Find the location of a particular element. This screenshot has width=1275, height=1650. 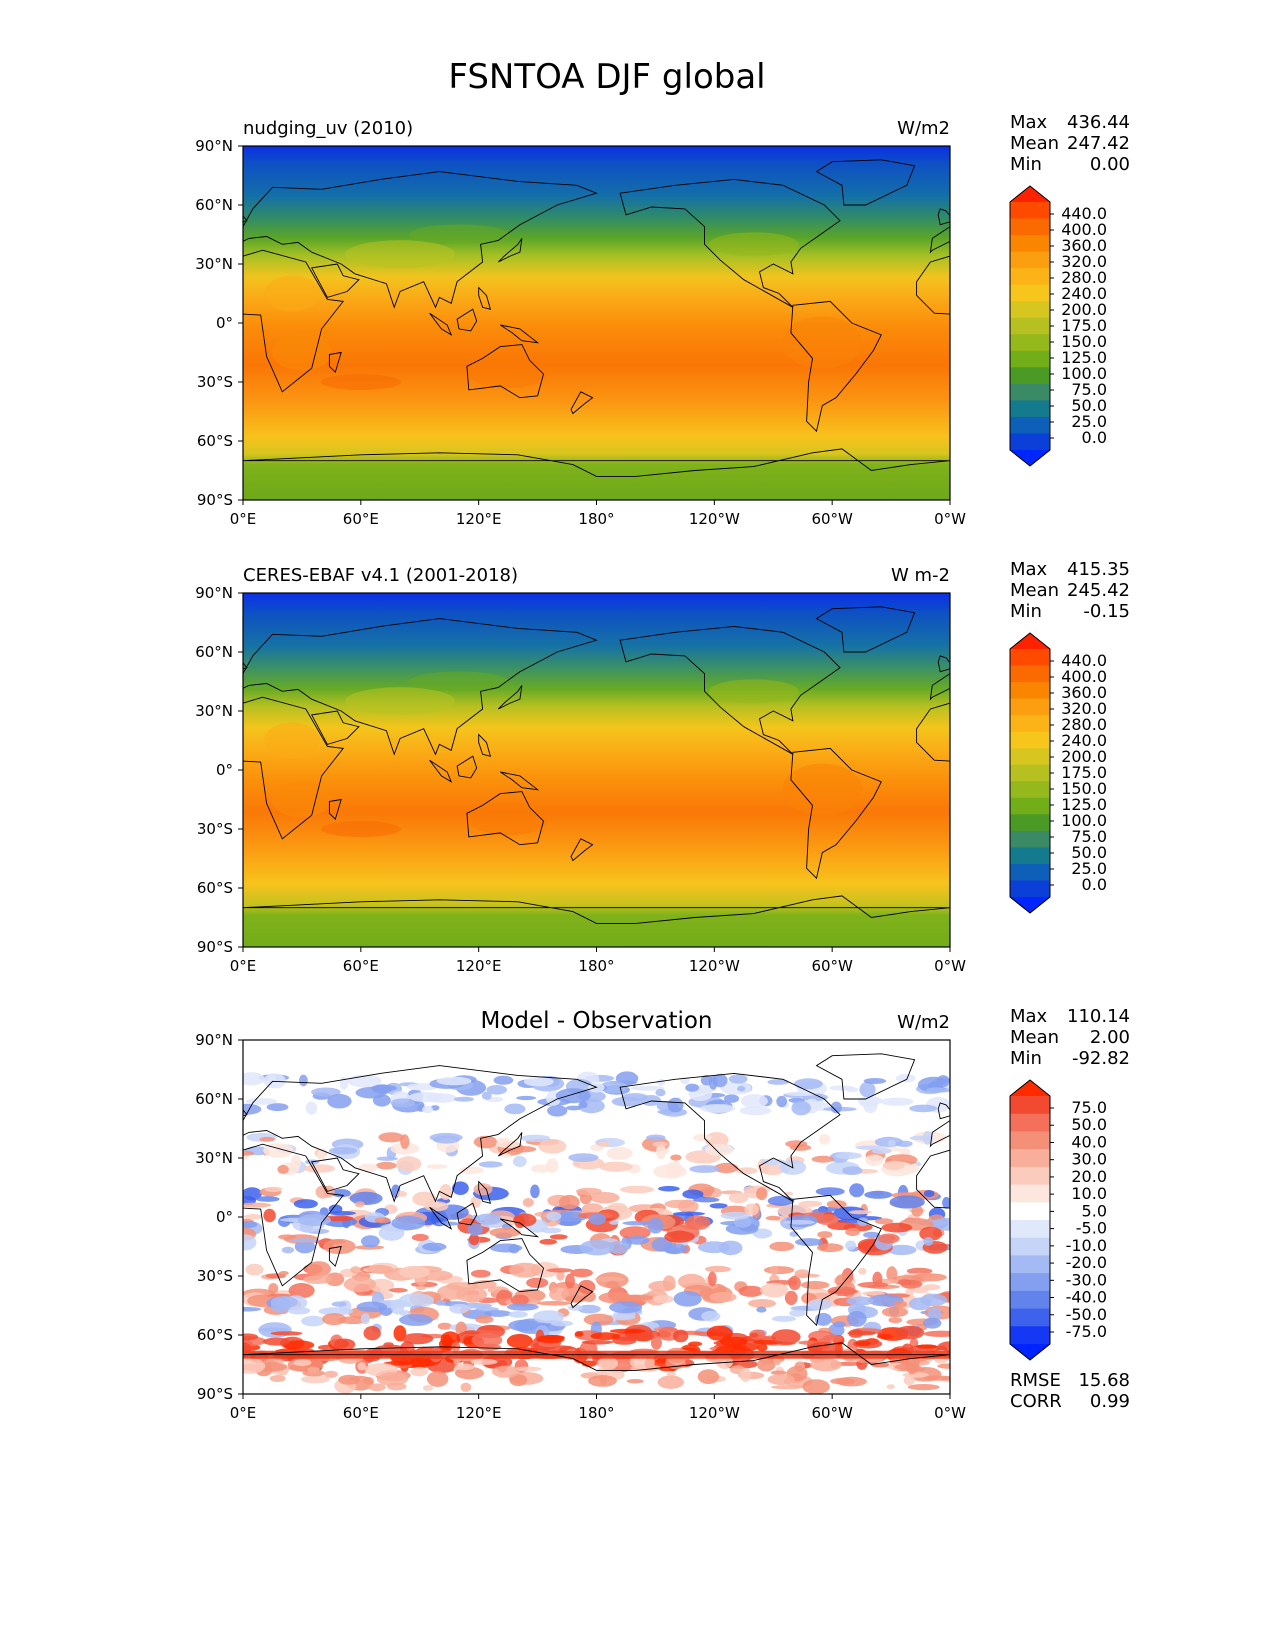

coastline-indochina-islands is located at coordinates (485, 745).